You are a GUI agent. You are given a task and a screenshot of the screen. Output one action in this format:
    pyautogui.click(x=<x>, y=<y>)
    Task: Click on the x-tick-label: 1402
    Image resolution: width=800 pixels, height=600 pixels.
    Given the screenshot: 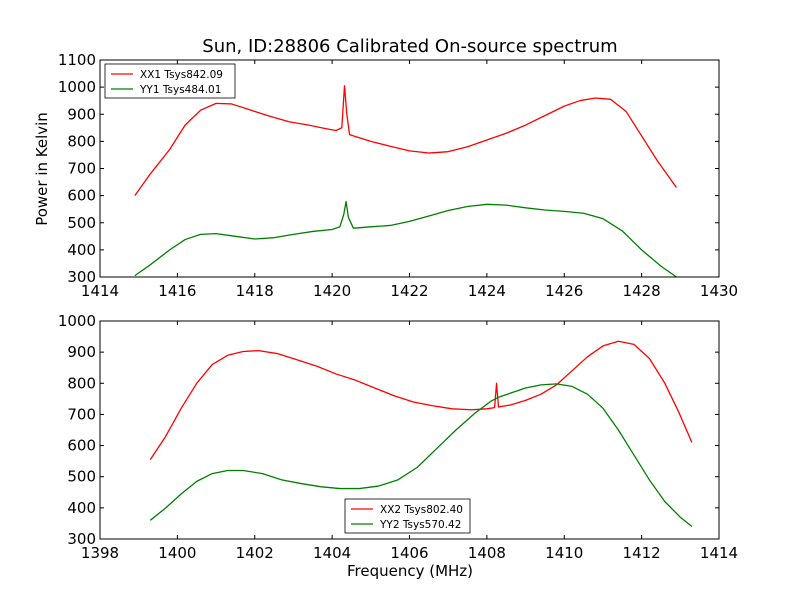 What is the action you would take?
    pyautogui.click(x=255, y=553)
    